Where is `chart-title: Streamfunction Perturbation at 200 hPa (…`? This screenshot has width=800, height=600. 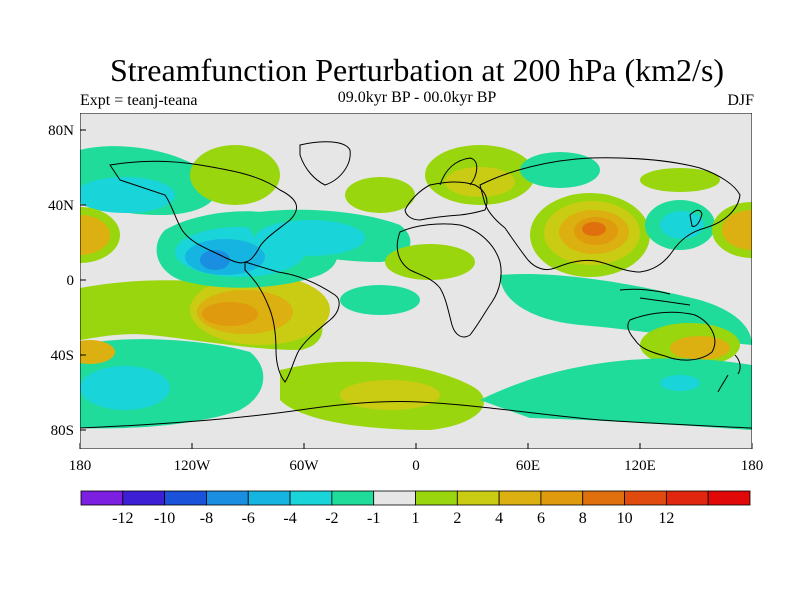
chart-title: Streamfunction Perturbation at 200 hPa (… is located at coordinates (417, 70).